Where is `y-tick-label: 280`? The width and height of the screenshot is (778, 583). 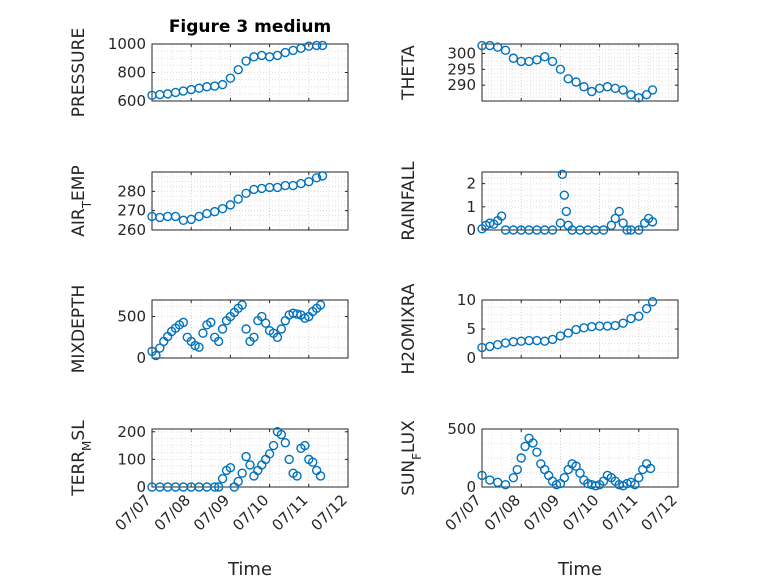
y-tick-label: 280 is located at coordinates (131, 191).